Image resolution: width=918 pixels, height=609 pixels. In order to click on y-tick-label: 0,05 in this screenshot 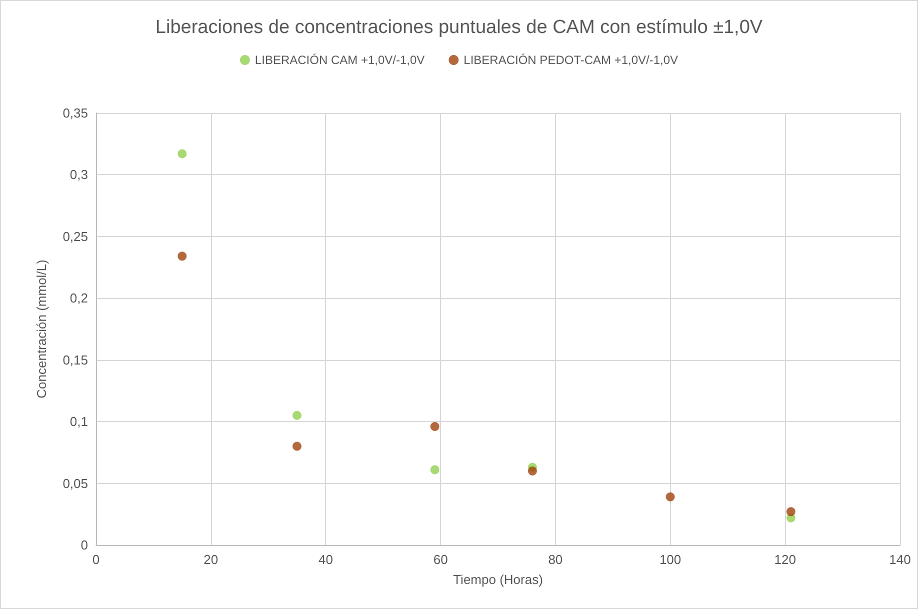, I will do `click(75, 483)`.